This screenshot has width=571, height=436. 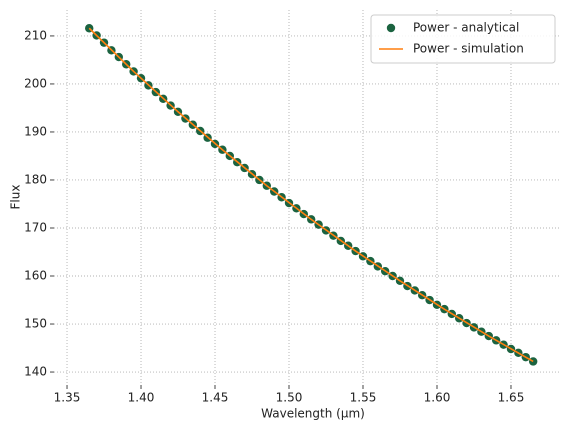 What do you see at coordinates (437, 398) in the screenshot?
I see `x-tick-label: 1.60` at bounding box center [437, 398].